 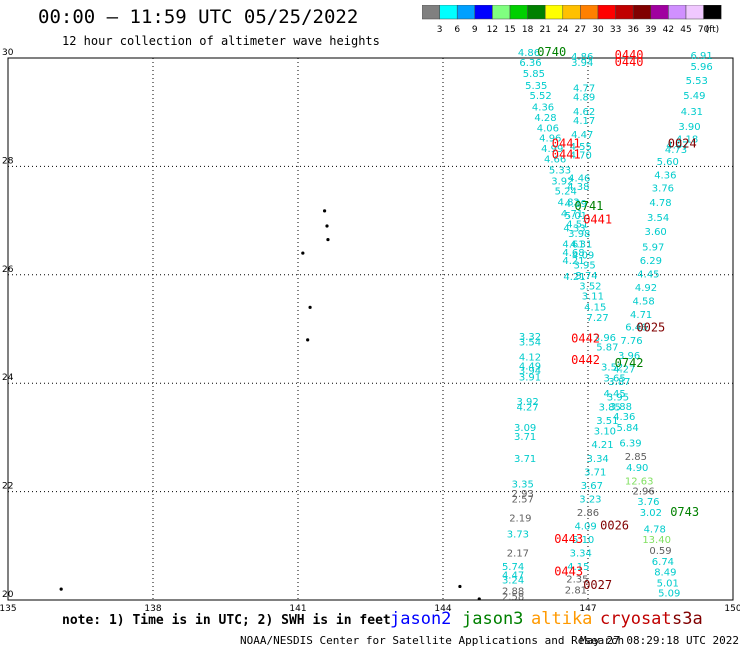 I want to click on wave-height-label: 3.11, so click(x=593, y=297).